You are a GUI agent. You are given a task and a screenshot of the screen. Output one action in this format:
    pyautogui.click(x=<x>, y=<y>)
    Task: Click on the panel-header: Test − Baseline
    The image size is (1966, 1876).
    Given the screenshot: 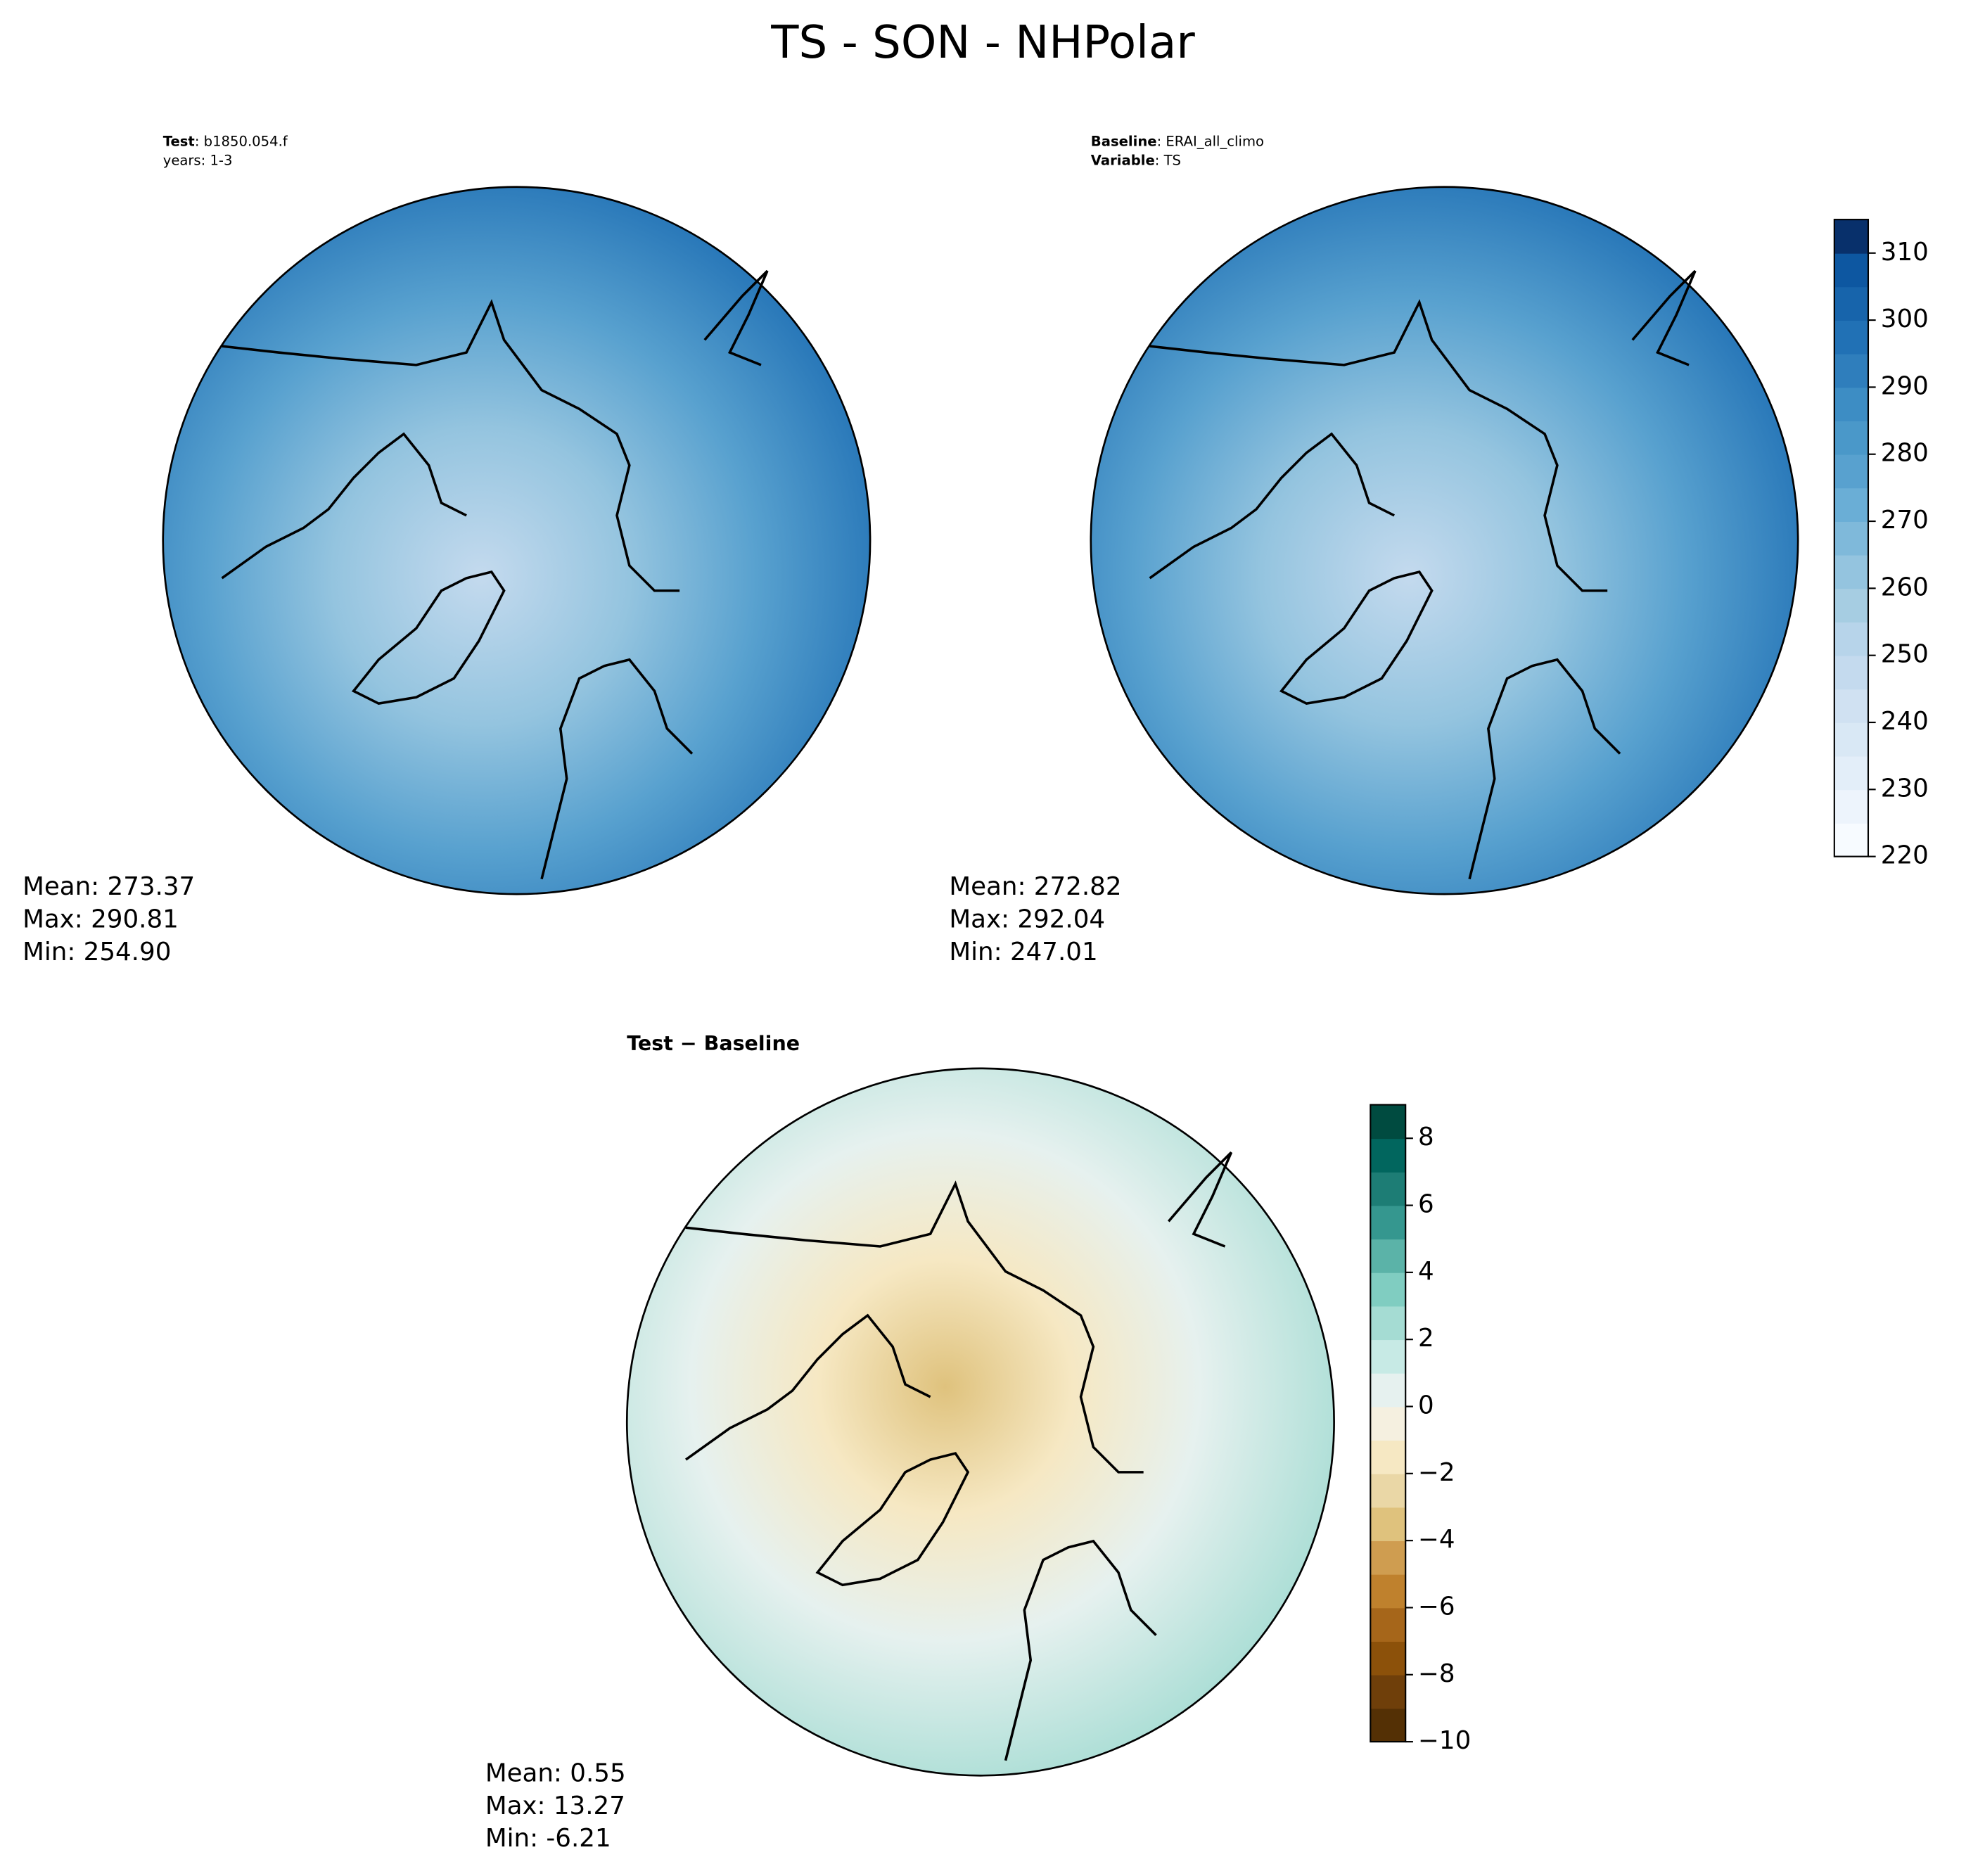 What is the action you would take?
    pyautogui.click(x=713, y=1043)
    